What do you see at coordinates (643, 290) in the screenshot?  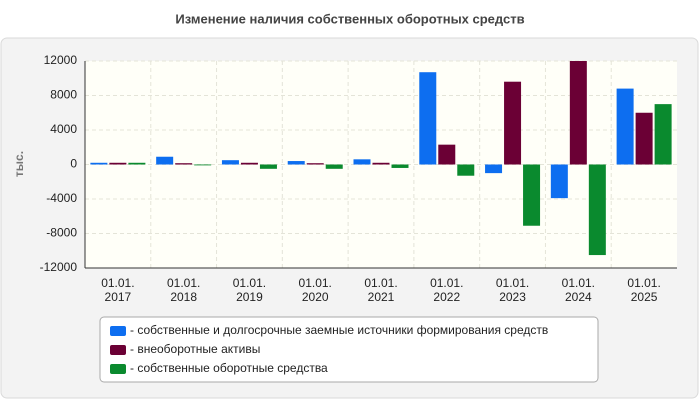 I see `x-tick-label: 01.01. 2025` at bounding box center [643, 290].